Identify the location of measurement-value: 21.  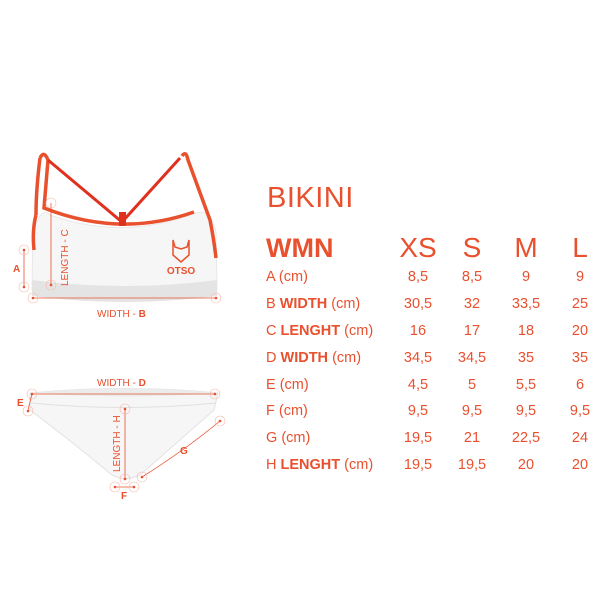
(472, 438).